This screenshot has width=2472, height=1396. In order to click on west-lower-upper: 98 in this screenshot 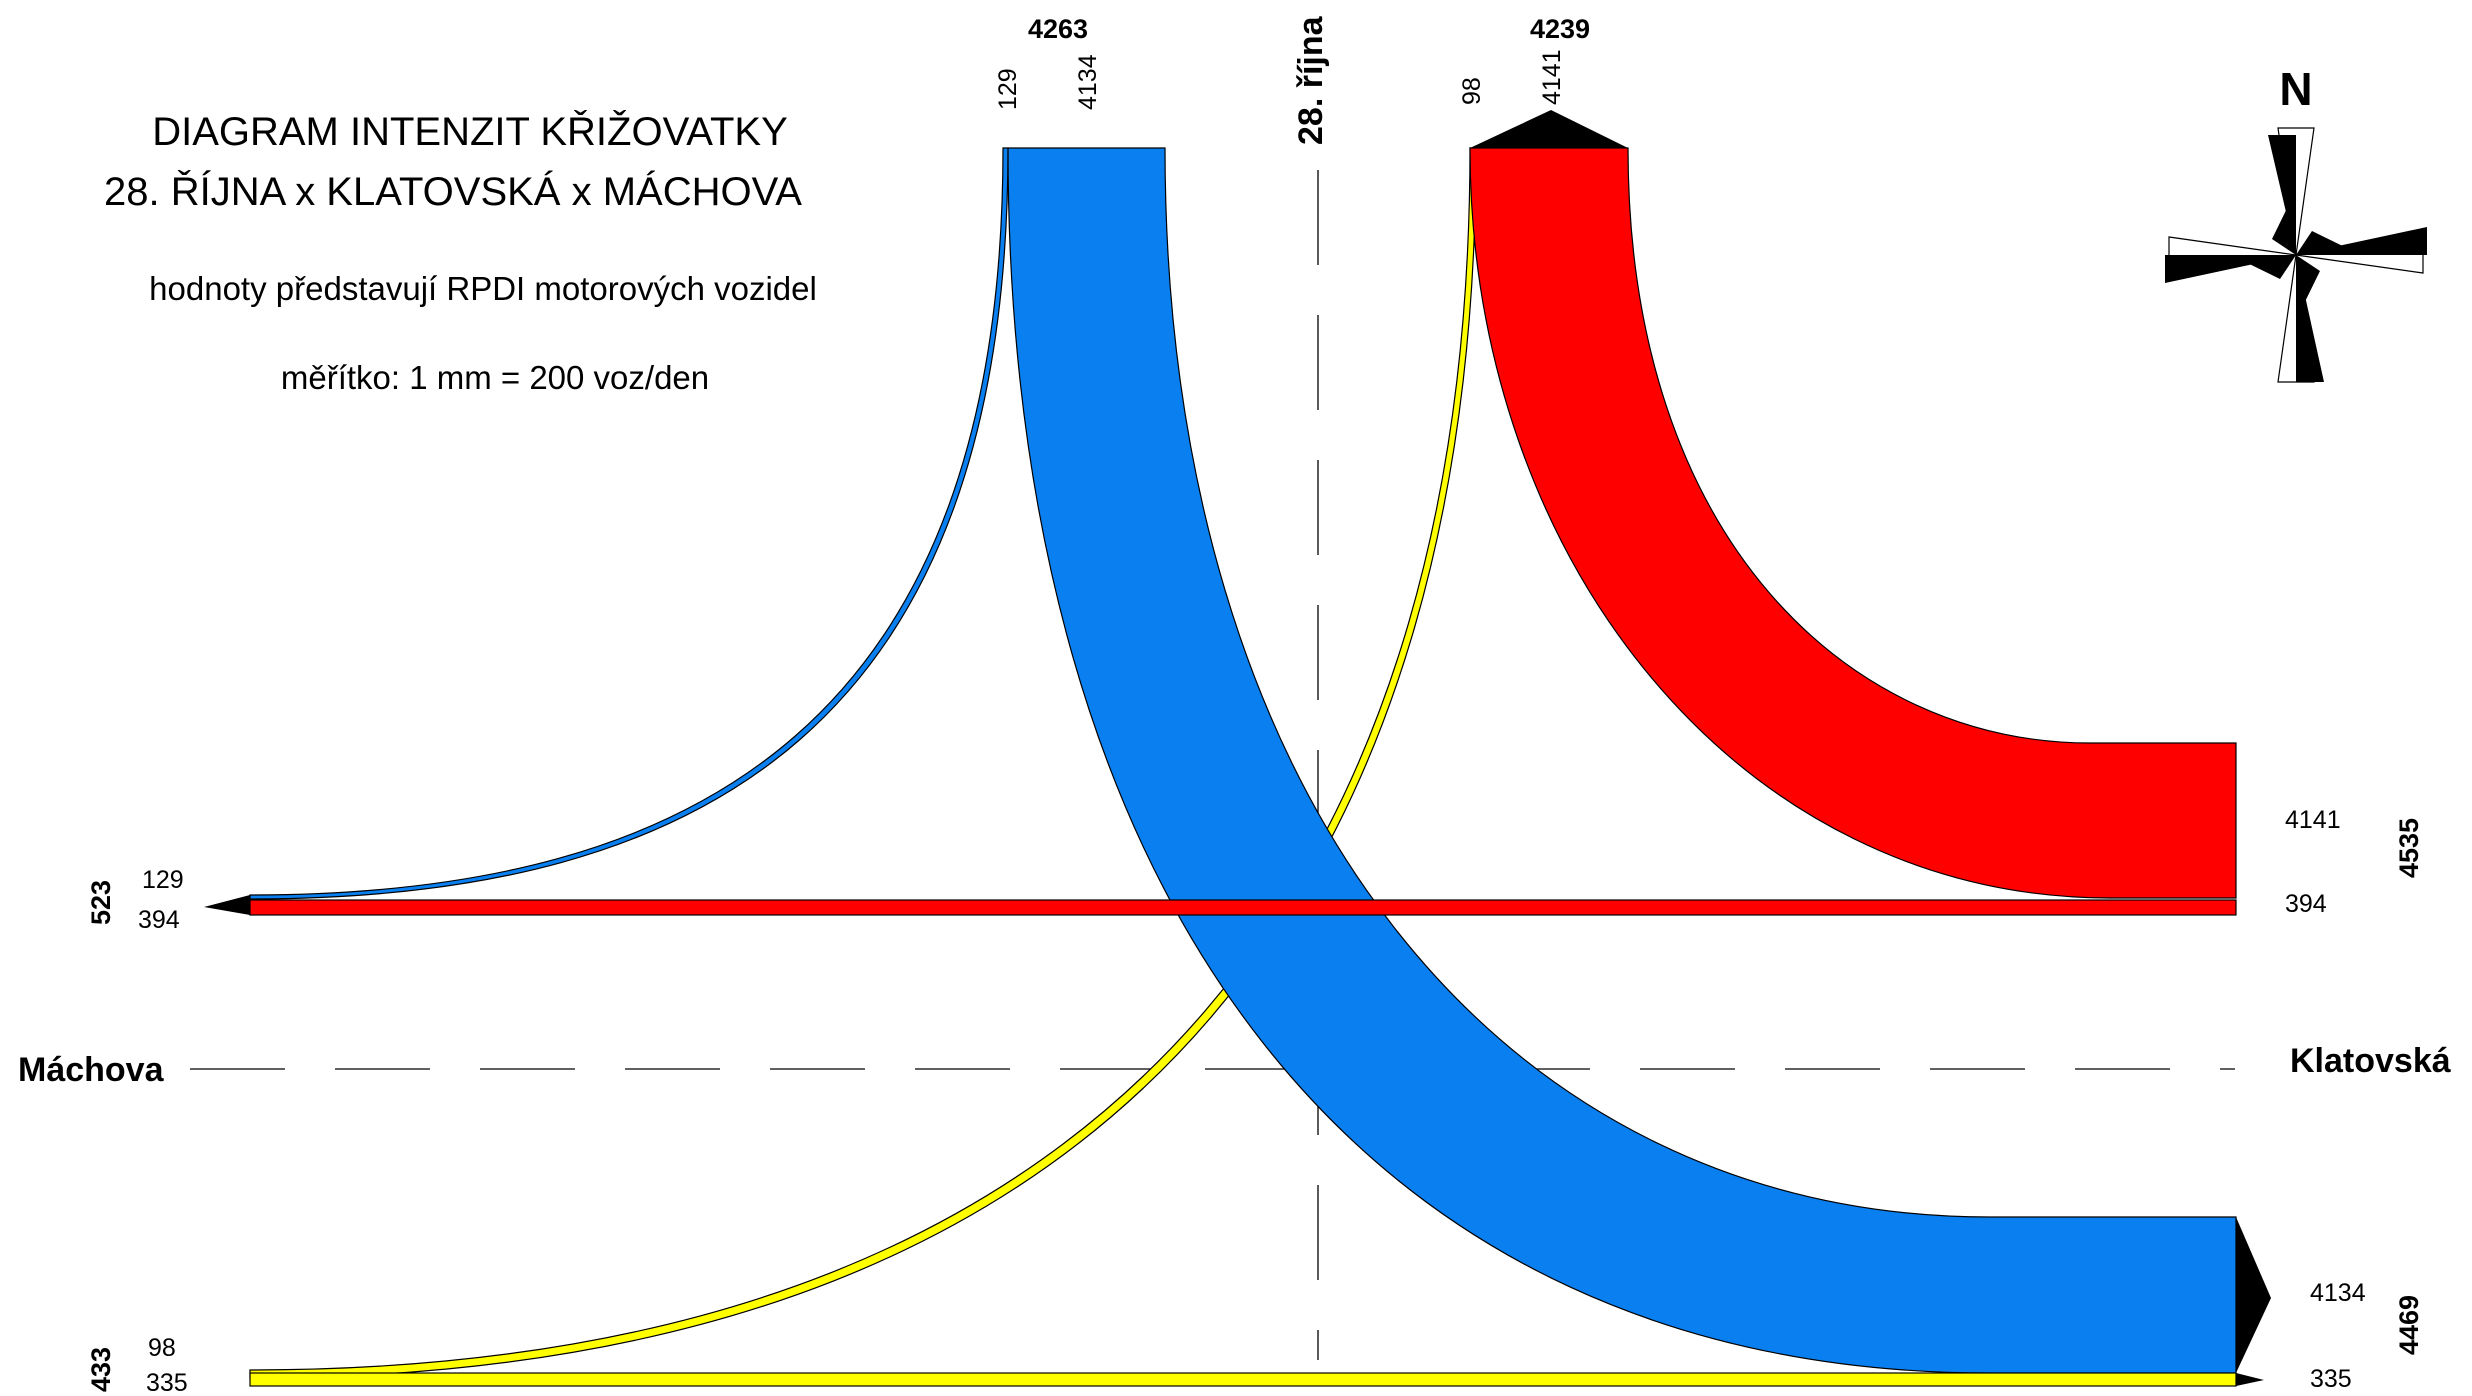, I will do `click(162, 1348)`.